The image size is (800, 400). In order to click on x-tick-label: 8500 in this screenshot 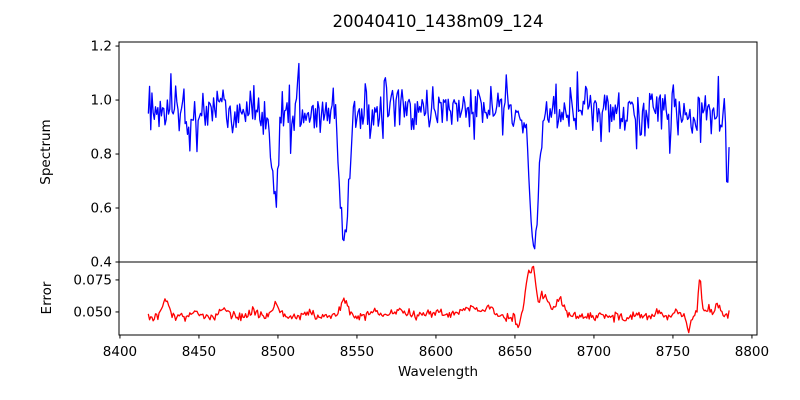, I will do `click(278, 352)`.